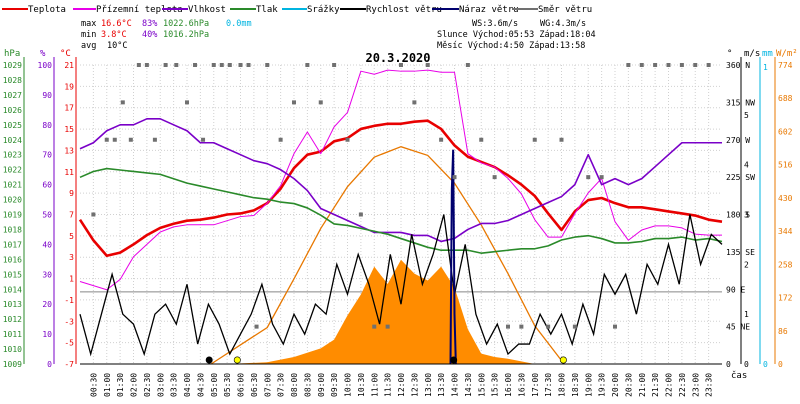 This screenshot has width=800, height=404. What do you see at coordinates (267, 385) in the screenshot?
I see `x-tick-label: 07:00` at bounding box center [267, 385].